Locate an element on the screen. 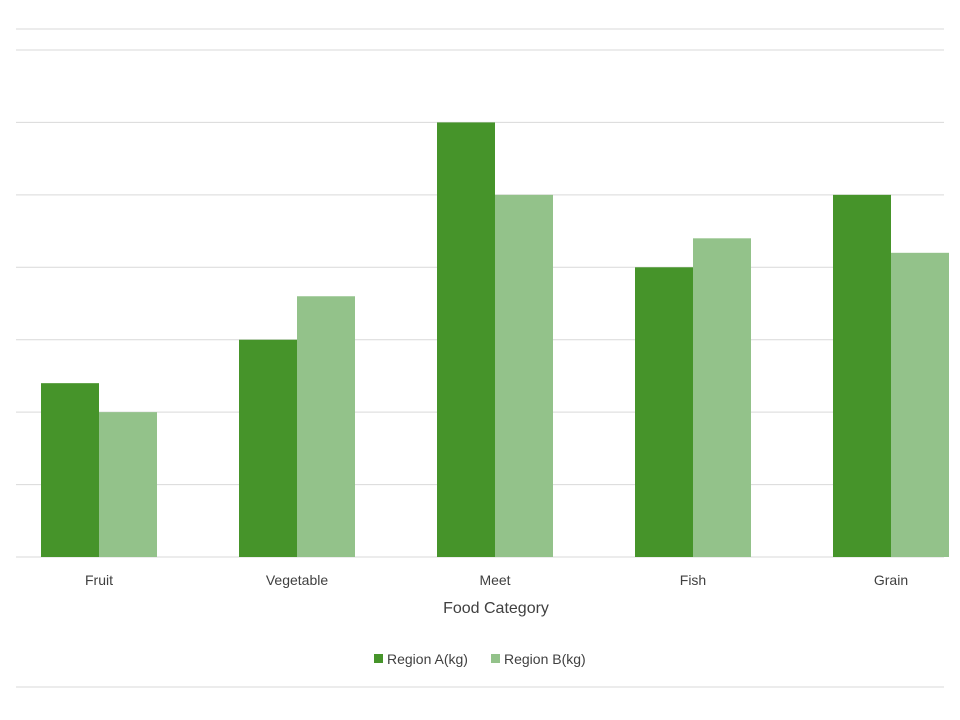  x-tick-label: Meet is located at coordinates (494, 580).